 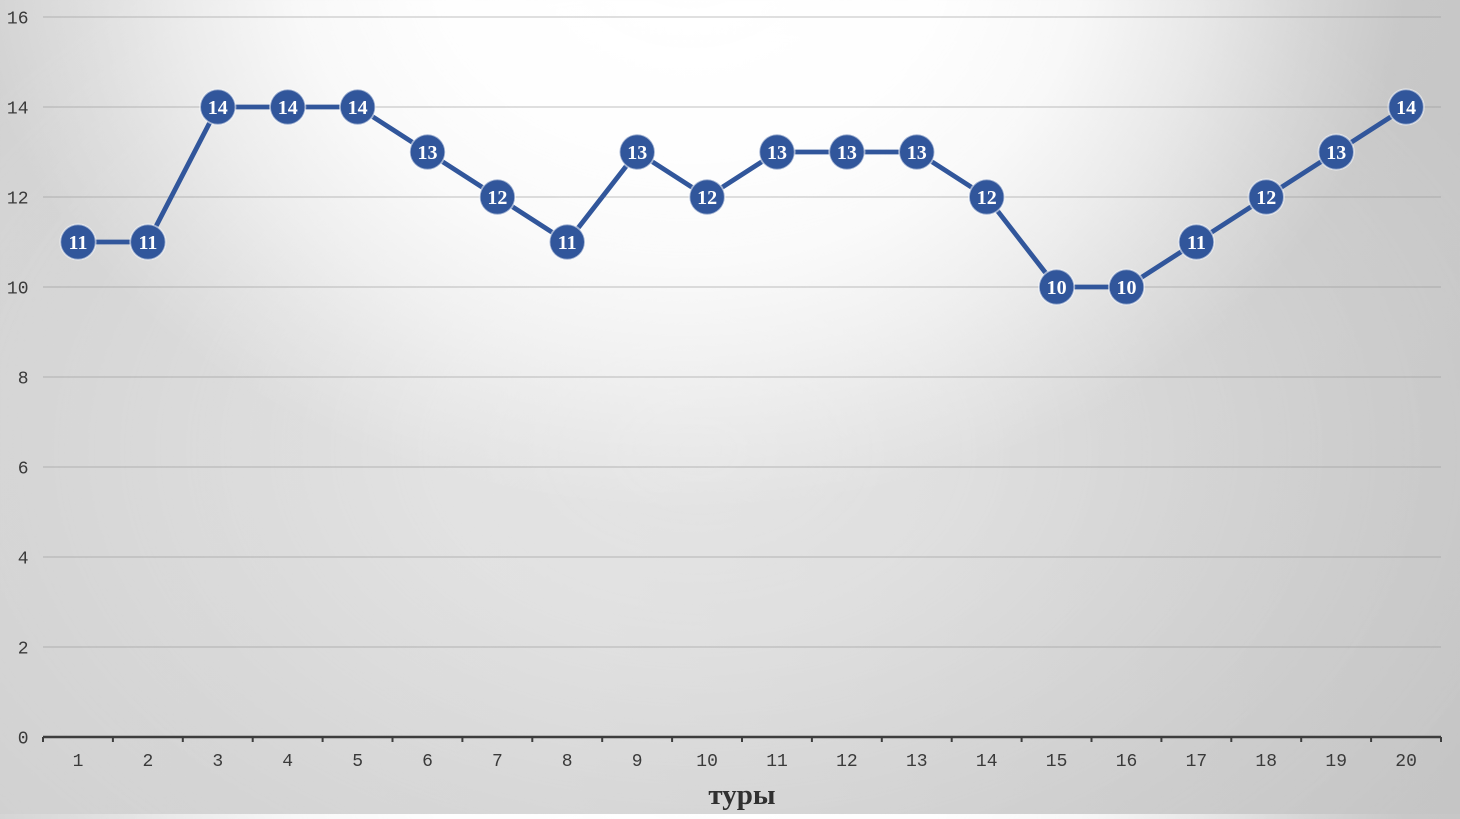 What do you see at coordinates (23, 739) in the screenshot?
I see `svg-text: 0` at bounding box center [23, 739].